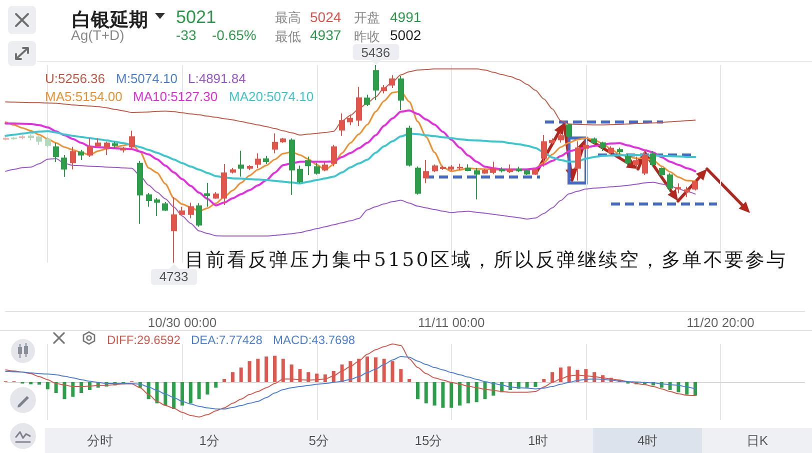 Image resolution: width=812 pixels, height=453 pixels. What do you see at coordinates (451, 322) in the screenshot?
I see `x-tick-label: 11/11 00:00` at bounding box center [451, 322].